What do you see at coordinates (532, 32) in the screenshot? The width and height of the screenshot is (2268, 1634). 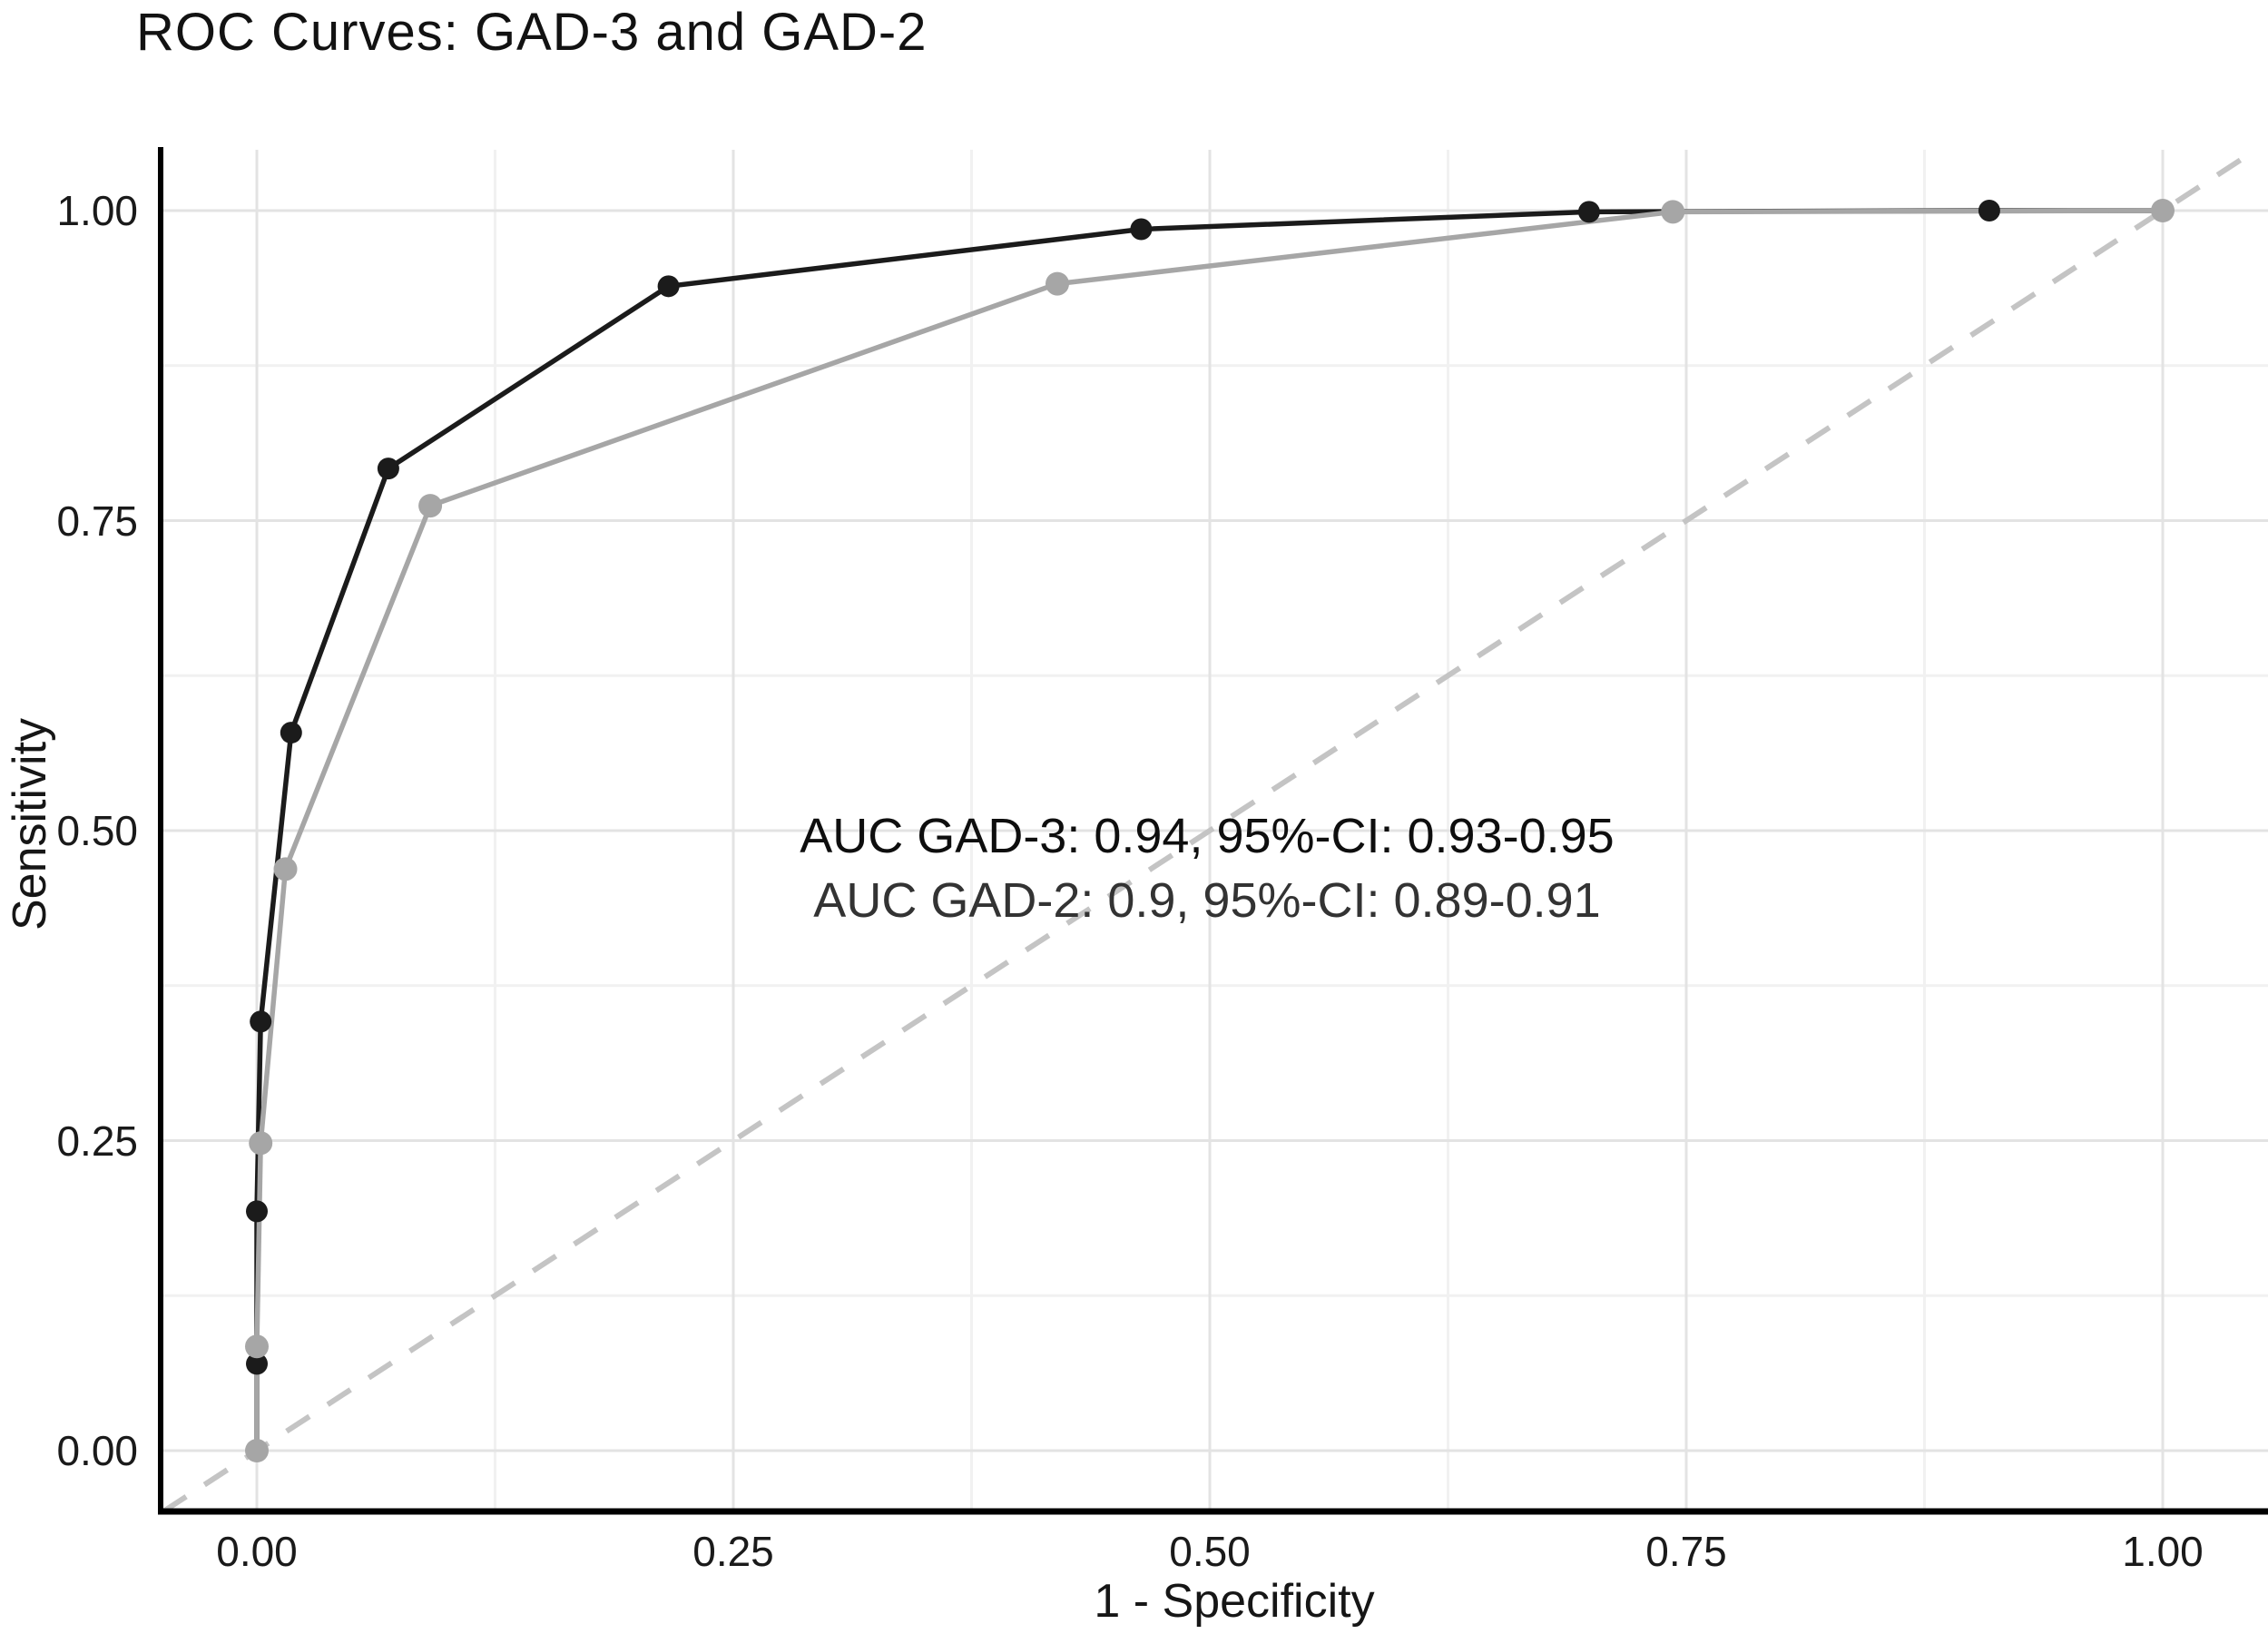 I see `chart-title: ROC Curves: GAD-3 and GAD-2` at bounding box center [532, 32].